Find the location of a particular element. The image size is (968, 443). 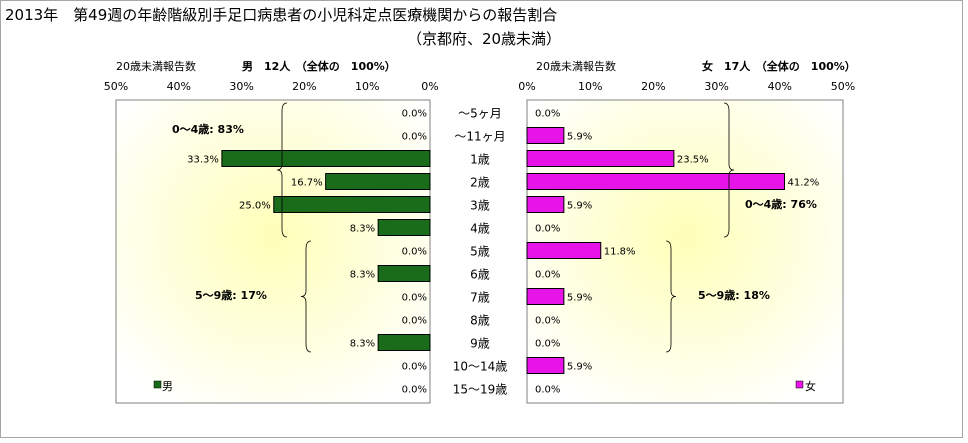

category-label: 9歳 is located at coordinates (480, 344).